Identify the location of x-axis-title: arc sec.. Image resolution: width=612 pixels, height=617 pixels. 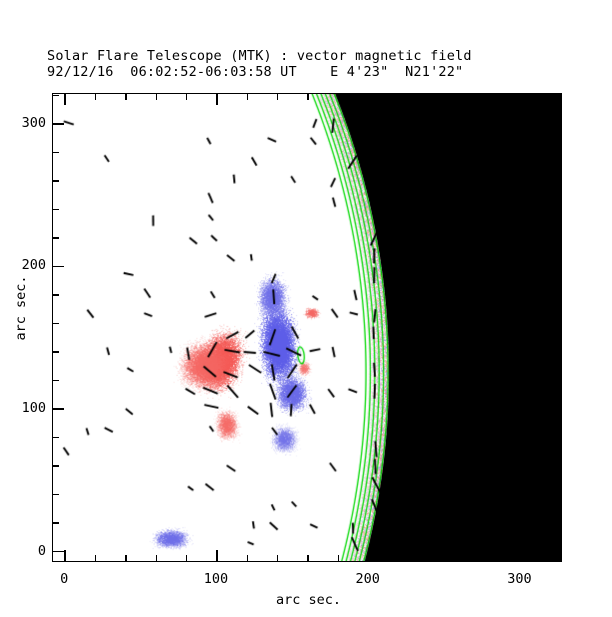
(309, 600).